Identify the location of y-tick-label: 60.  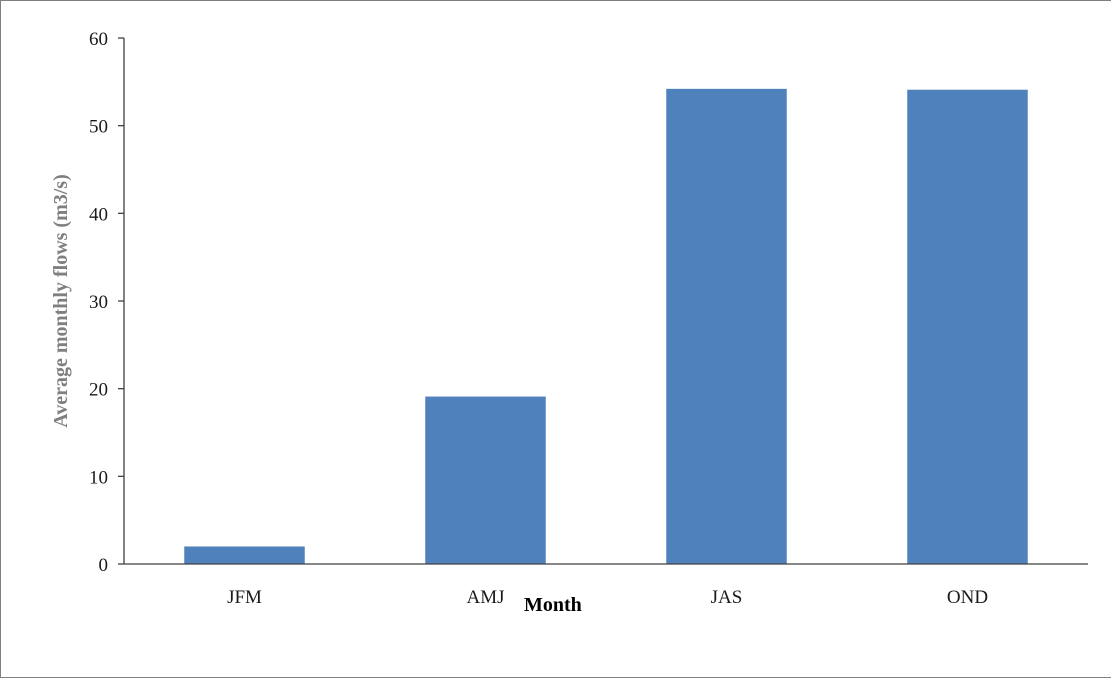
(98, 39).